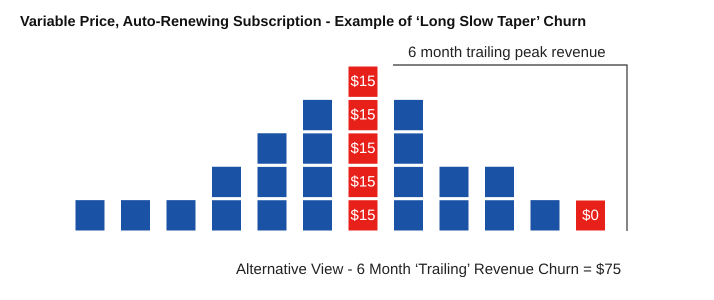 This screenshot has width=714, height=300. I want to click on x-axis-title: Alternative View - 6 Month ‘Trailing’ Revenue Churn = $75, so click(429, 269).